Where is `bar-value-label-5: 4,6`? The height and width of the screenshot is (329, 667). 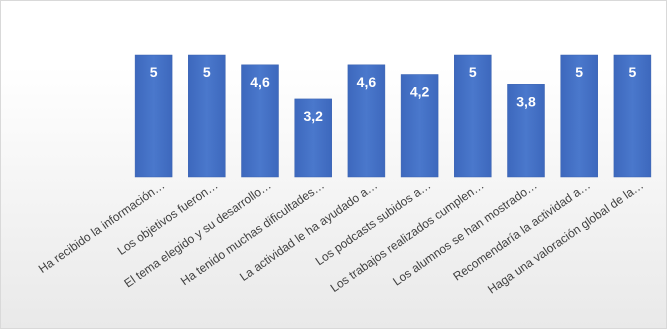 bar-value-label-5: 4,6 is located at coordinates (367, 82).